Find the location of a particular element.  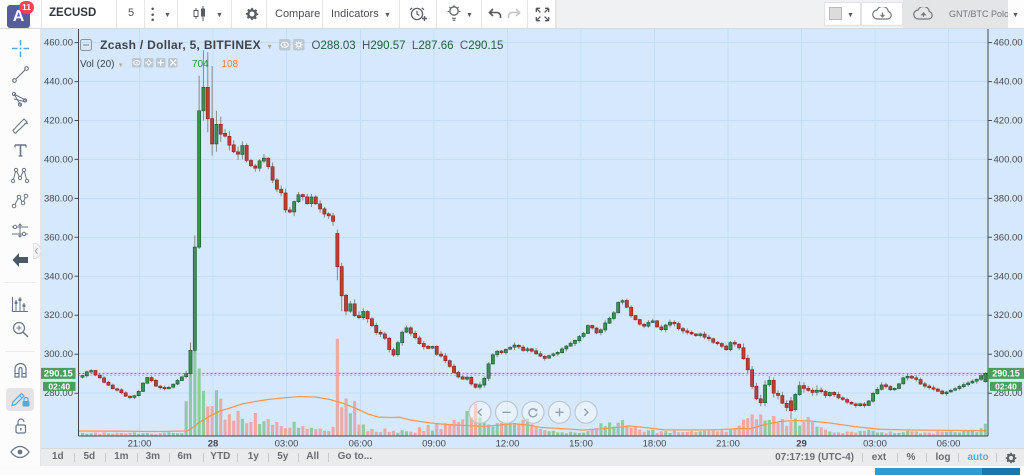

svg-text: 28 is located at coordinates (213, 444).